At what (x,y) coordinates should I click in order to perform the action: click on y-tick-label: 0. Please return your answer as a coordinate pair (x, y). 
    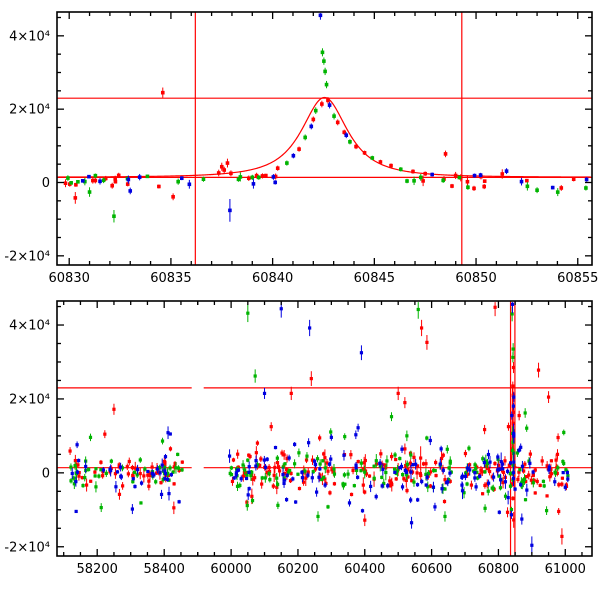
    Looking at the image, I should click on (46, 473).